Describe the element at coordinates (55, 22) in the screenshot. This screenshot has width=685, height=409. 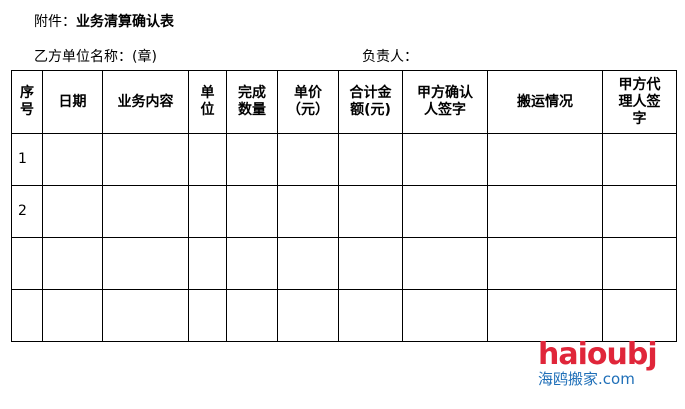
I see `title-prefix: 附件：` at that location.